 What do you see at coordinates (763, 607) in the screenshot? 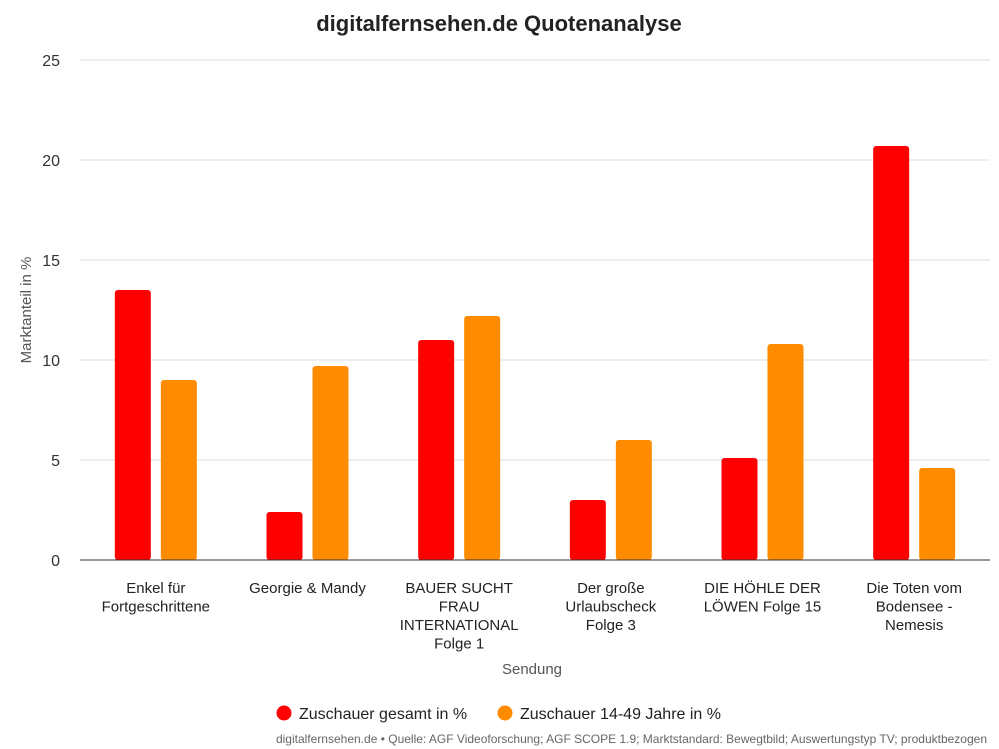
I see `category-label-line: LÖWEN Folge 15` at bounding box center [763, 607].